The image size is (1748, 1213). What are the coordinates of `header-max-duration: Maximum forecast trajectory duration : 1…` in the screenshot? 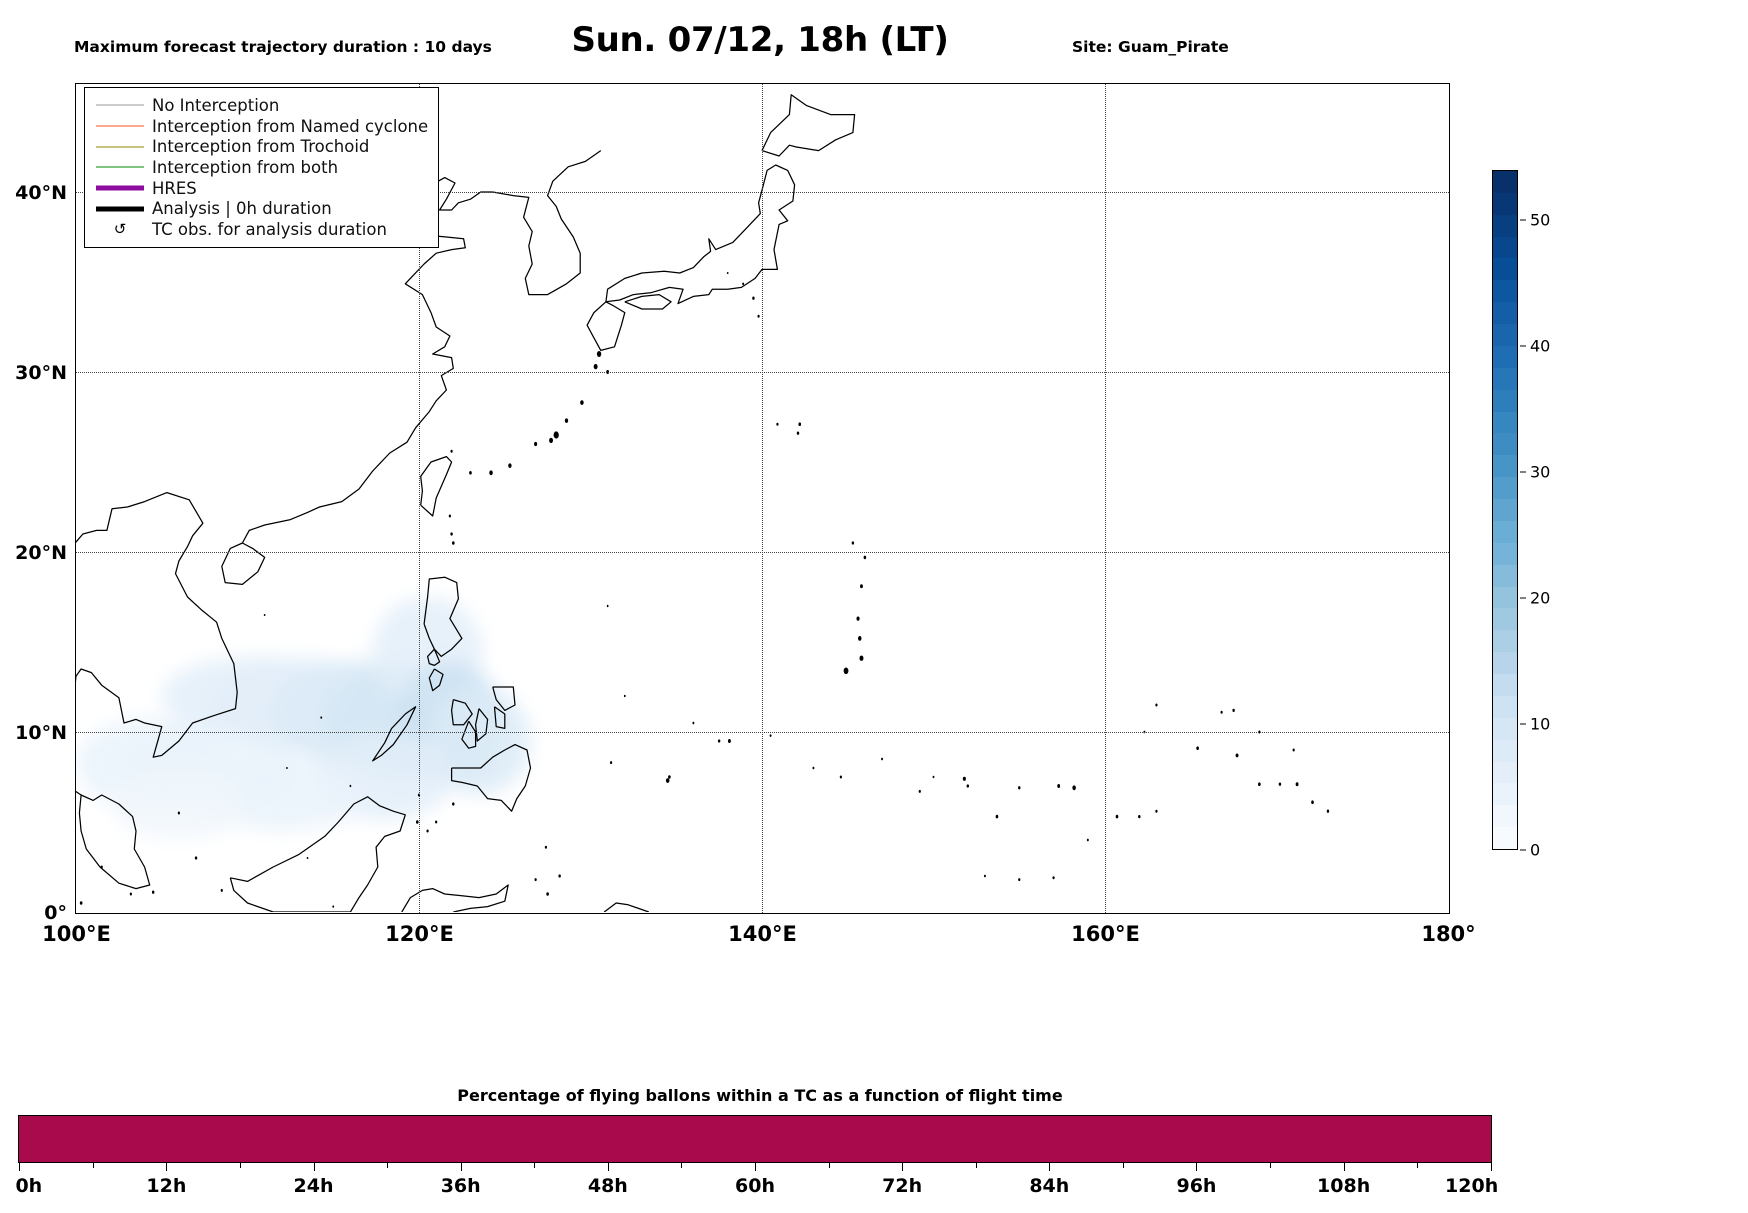 It's located at (283, 47).